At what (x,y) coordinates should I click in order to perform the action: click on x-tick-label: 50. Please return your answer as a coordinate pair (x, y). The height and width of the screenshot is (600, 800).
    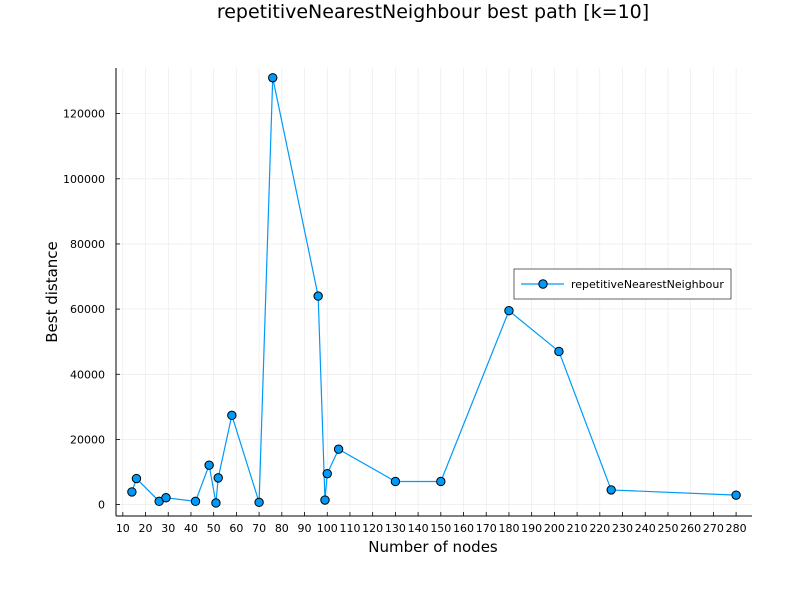
    Looking at the image, I should click on (214, 528).